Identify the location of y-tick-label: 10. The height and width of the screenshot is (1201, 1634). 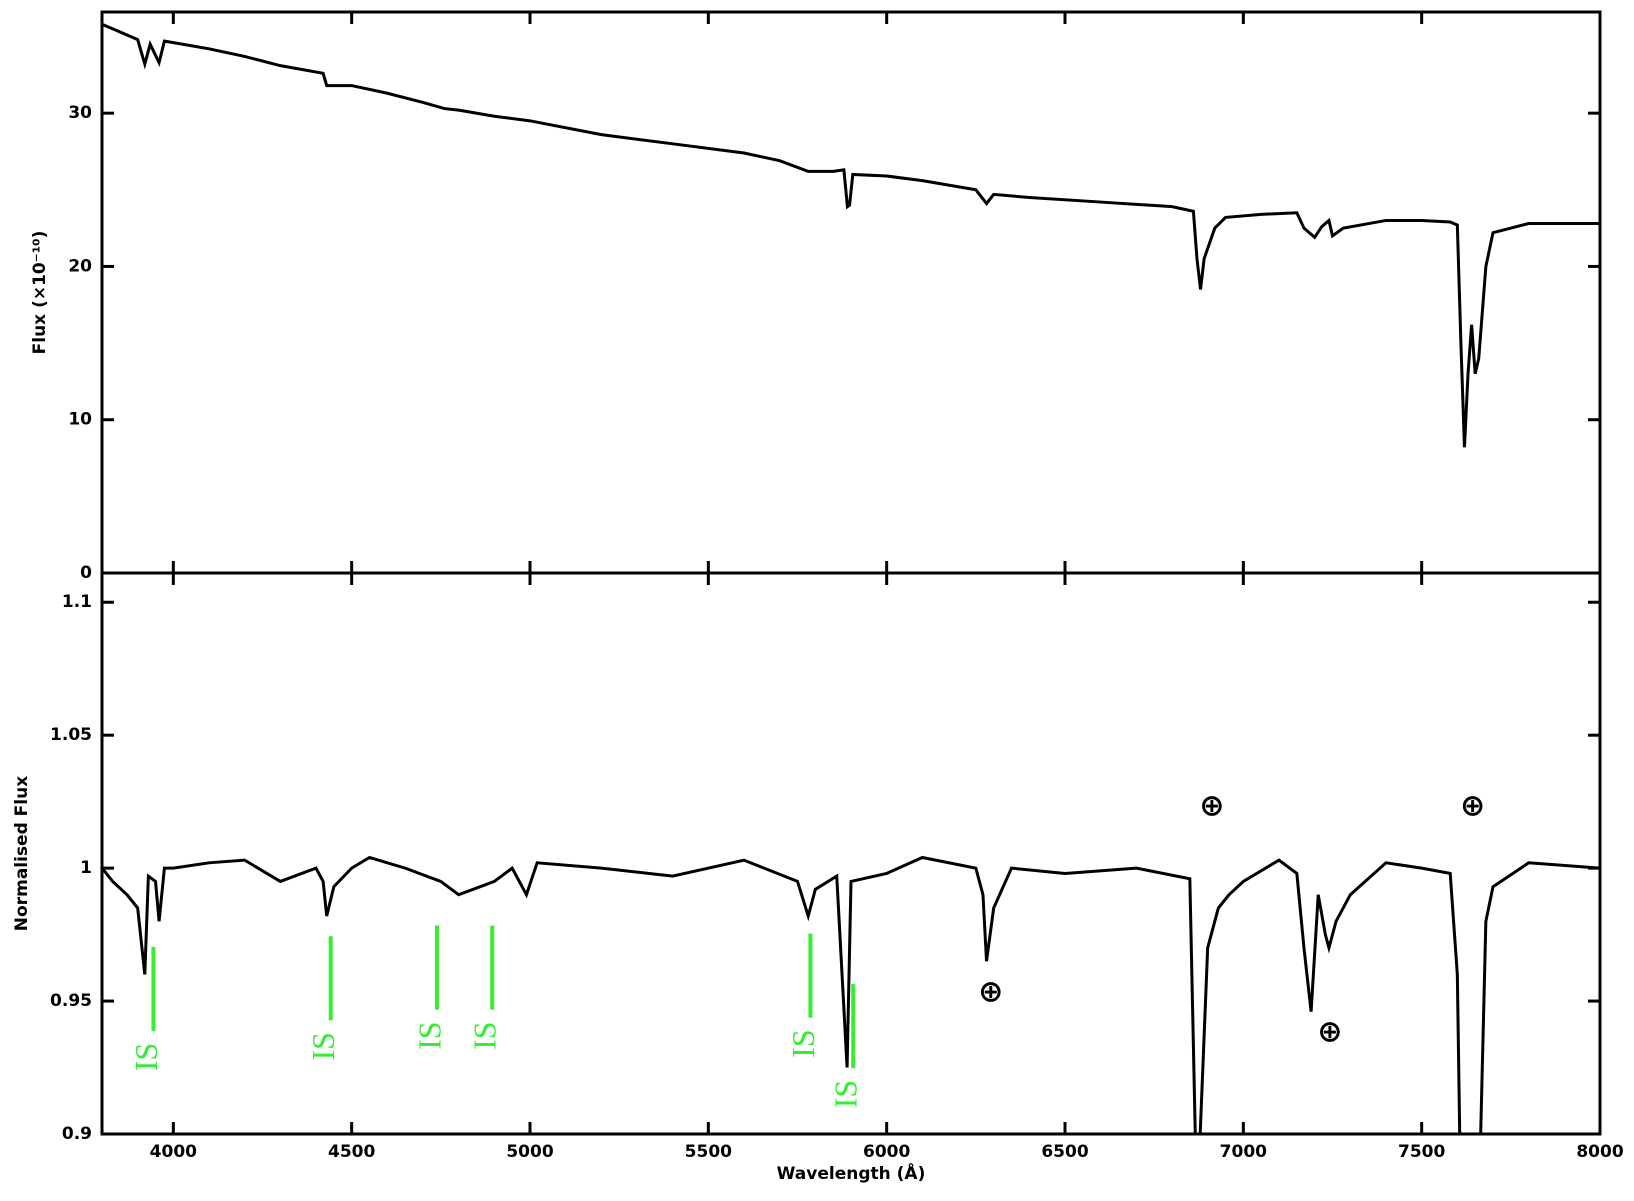
(80, 420).